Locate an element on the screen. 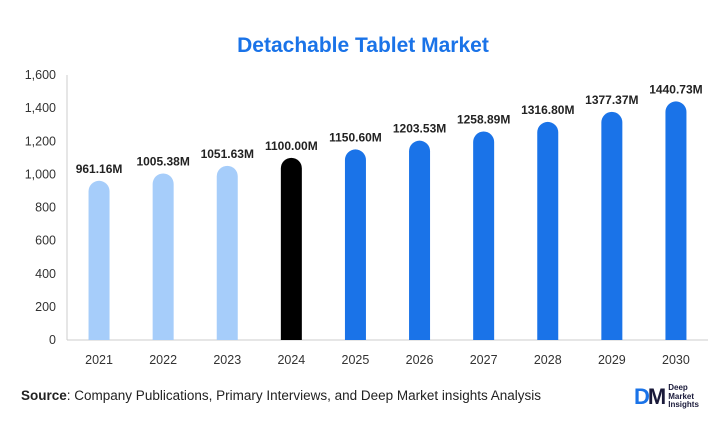 Image resolution: width=726 pixels, height=443 pixels. bar-2030 is located at coordinates (676, 221).